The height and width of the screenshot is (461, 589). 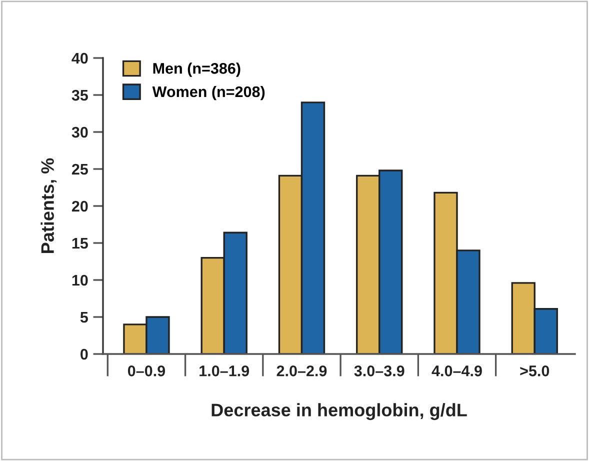 I want to click on x-tick-label: 2.0–2.9, so click(x=301, y=371).